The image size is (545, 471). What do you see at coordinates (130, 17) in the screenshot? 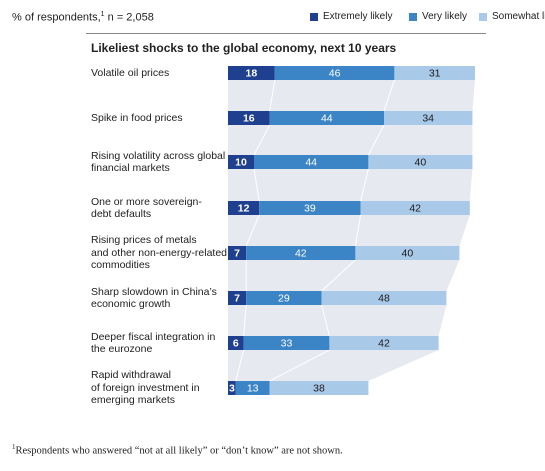
I see `sample-size: n = 2,058` at bounding box center [130, 17].